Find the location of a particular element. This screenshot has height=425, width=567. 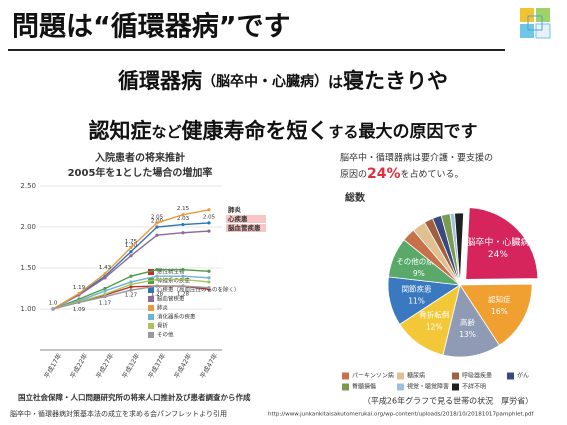

data-label: 1.27 is located at coordinates (131, 295).